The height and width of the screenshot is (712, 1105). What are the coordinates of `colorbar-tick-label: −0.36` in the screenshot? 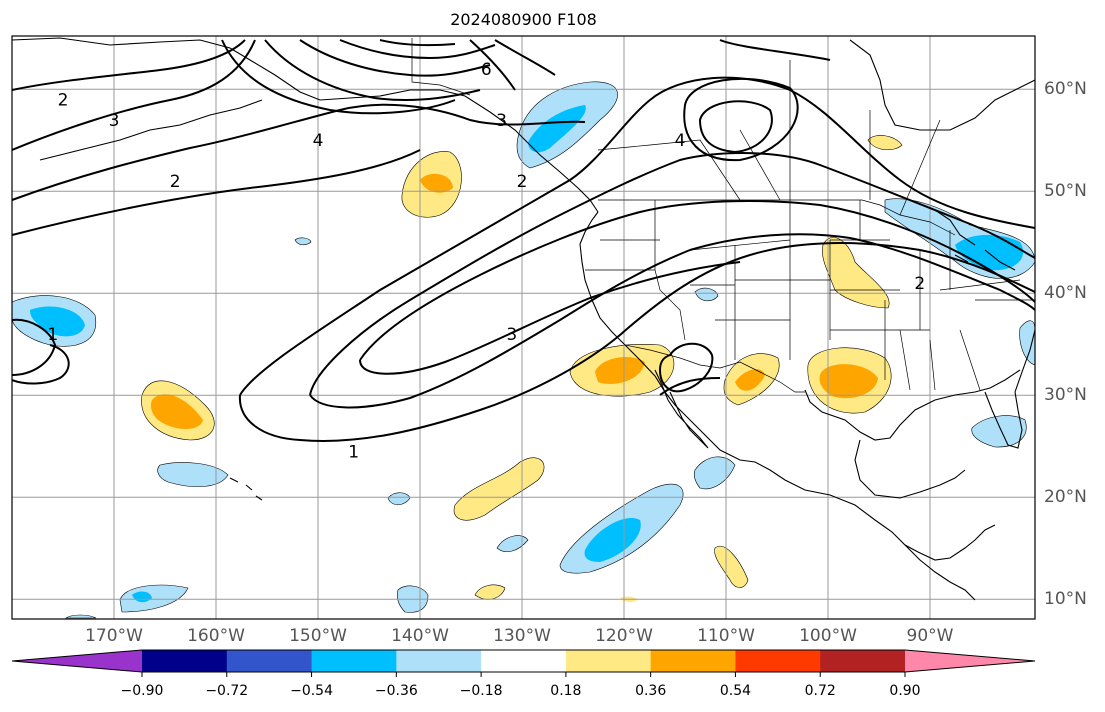 It's located at (396, 691).